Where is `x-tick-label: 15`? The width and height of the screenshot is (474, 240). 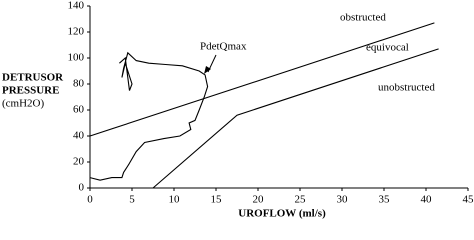
x-tick-label: 15 is located at coordinates (217, 200).